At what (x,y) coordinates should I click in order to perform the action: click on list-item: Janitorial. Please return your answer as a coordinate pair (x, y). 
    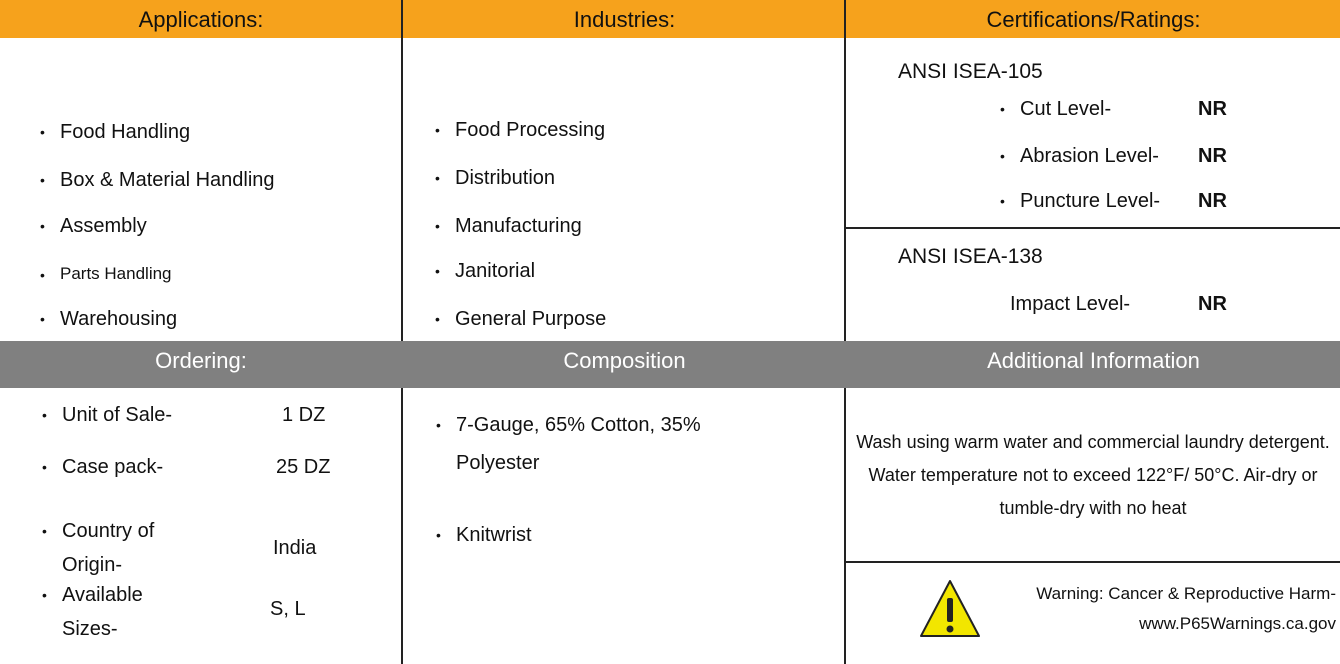
    Looking at the image, I should click on (485, 271).